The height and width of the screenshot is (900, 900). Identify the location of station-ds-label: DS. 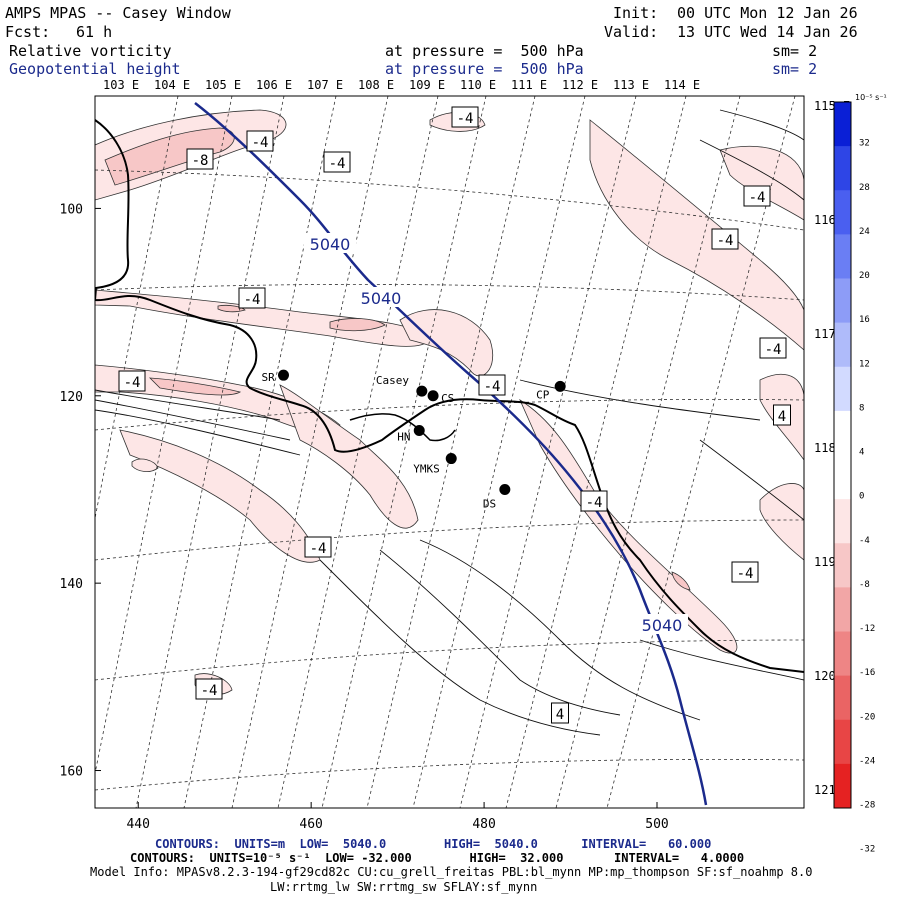
(489, 503).